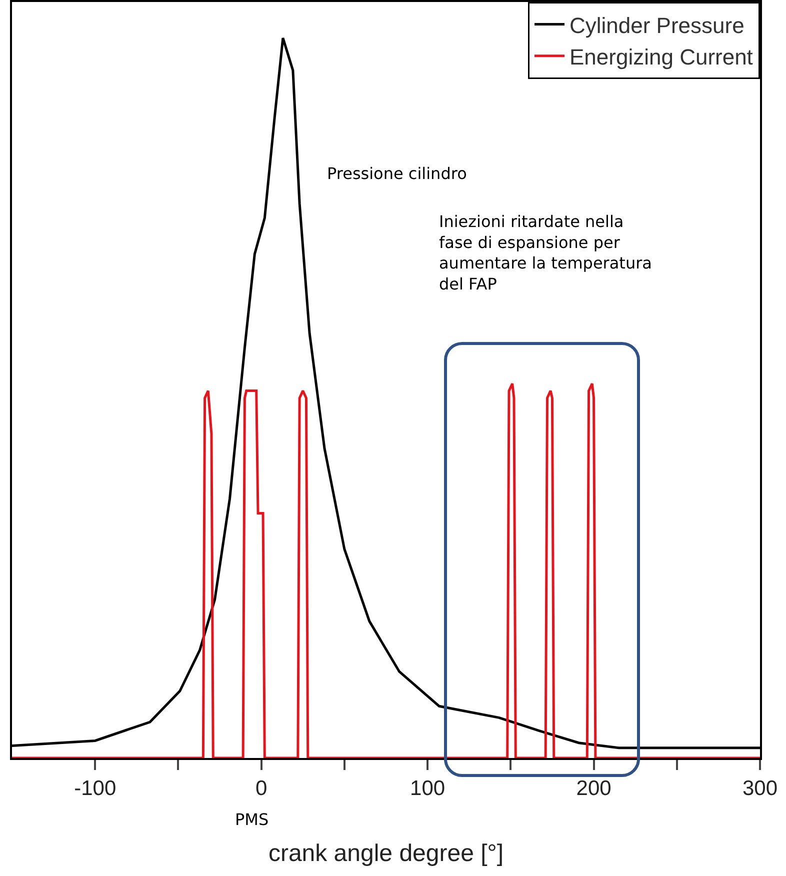  I want to click on legend-label: Cylinder Pressure, so click(657, 25).